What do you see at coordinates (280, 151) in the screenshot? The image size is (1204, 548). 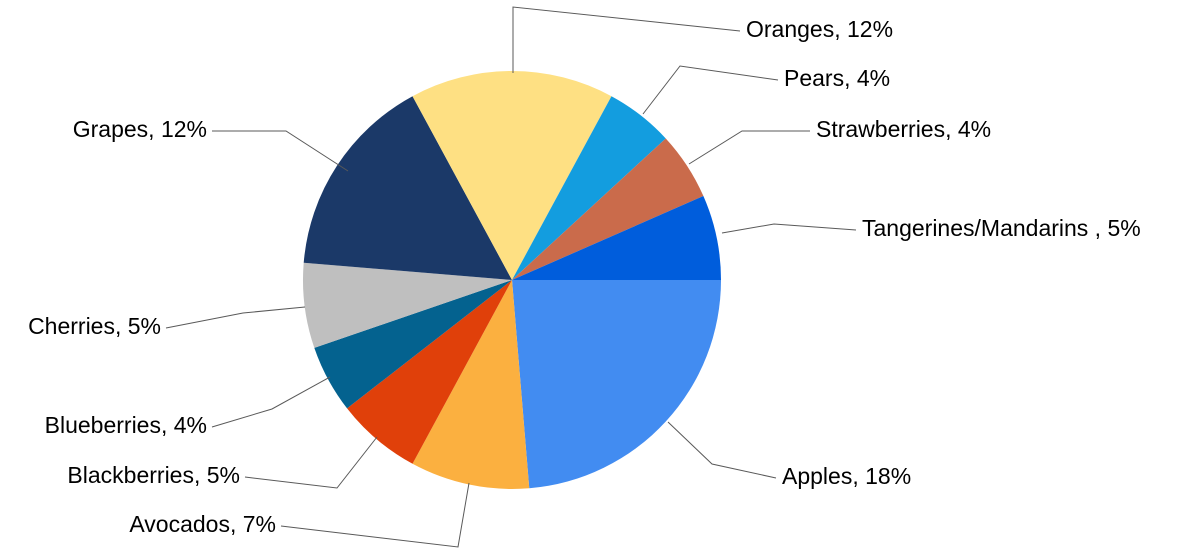 I see `leader-line-grapes` at bounding box center [280, 151].